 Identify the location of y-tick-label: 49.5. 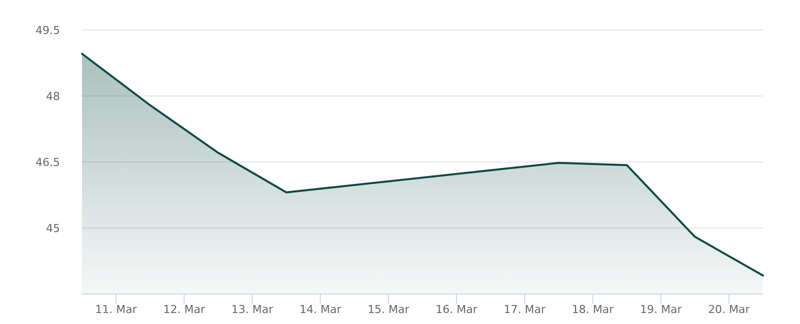
(48, 30).